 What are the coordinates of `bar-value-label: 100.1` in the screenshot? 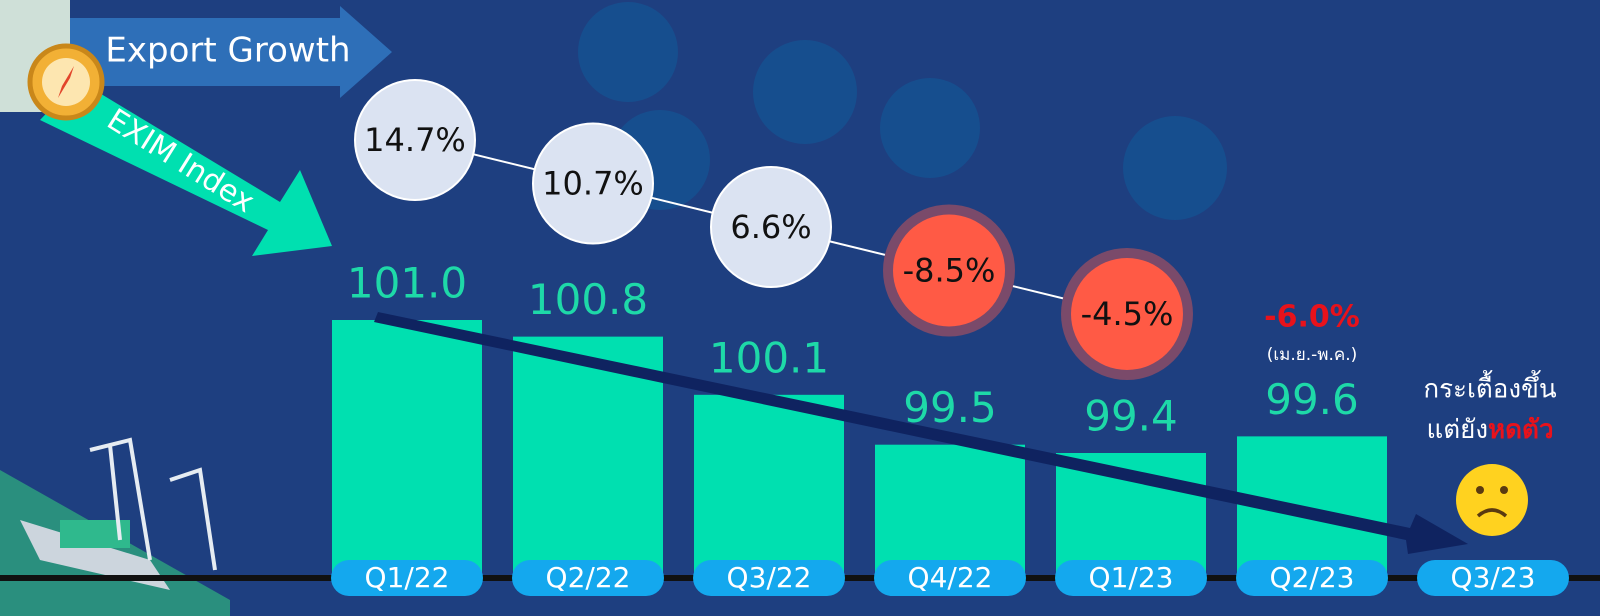 It's located at (769, 357).